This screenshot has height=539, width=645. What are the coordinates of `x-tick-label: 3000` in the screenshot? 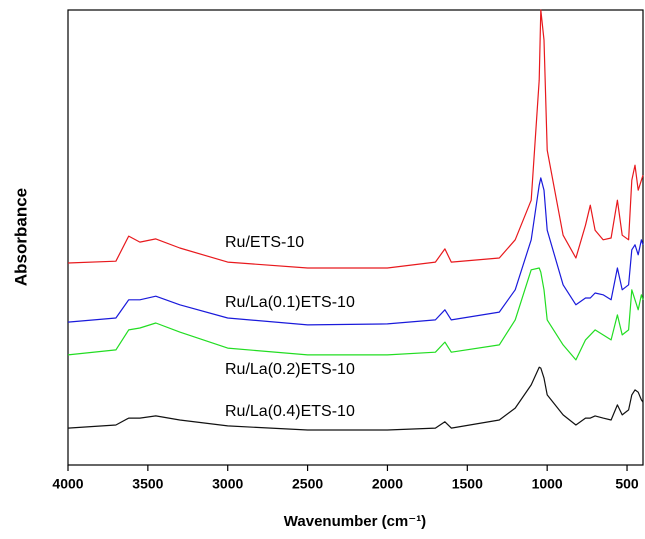 It's located at (227, 484).